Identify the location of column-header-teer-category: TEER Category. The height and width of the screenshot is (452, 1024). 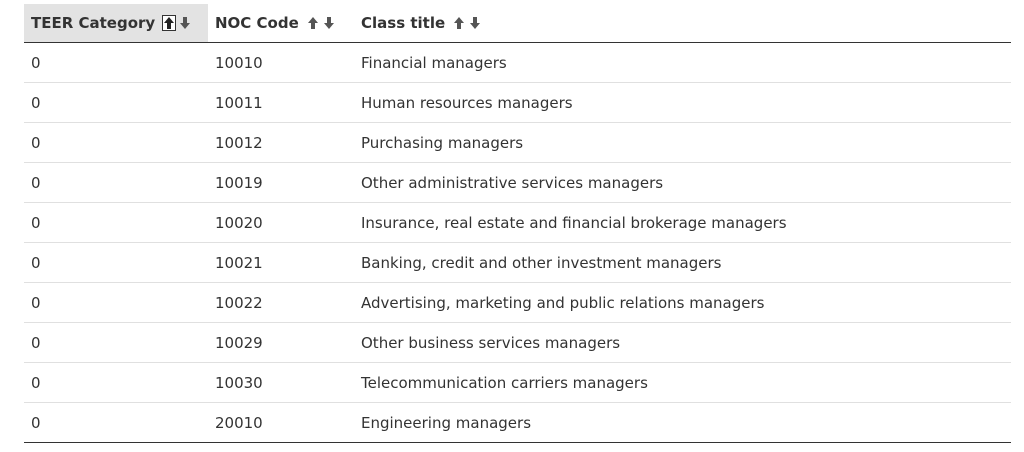
(116, 23).